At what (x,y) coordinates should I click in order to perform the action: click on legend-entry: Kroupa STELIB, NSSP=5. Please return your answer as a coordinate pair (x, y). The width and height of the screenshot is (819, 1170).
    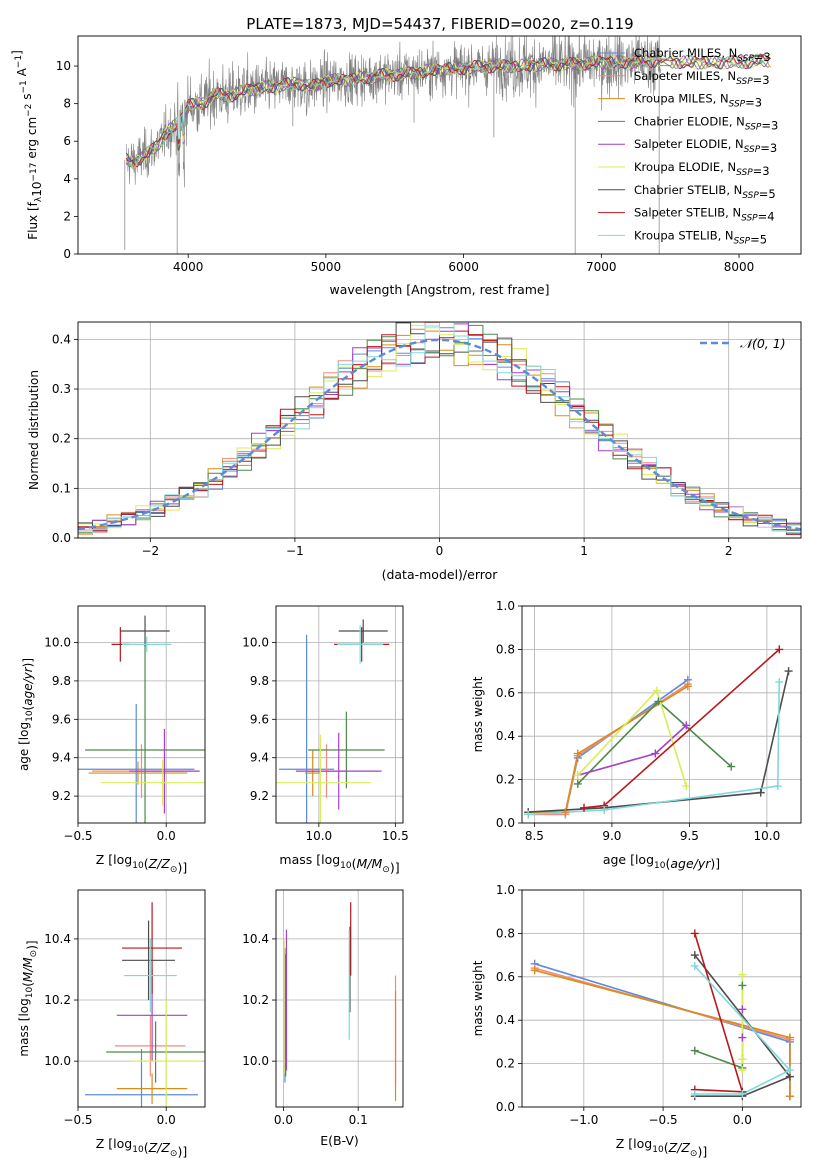
    Looking at the image, I should click on (700, 237).